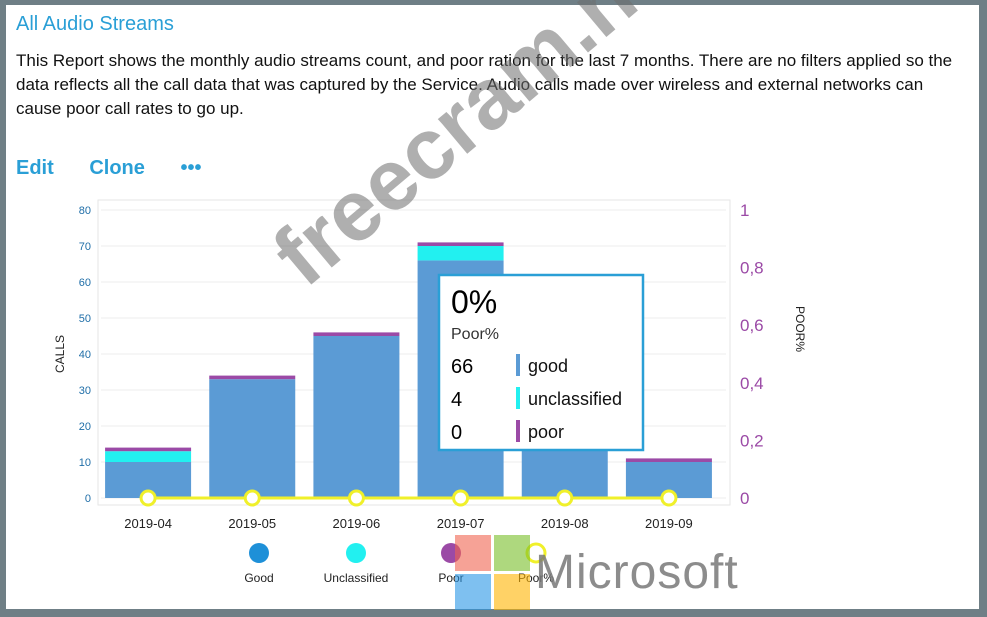 The height and width of the screenshot is (617, 987). I want to click on y-tick-label: 30, so click(85, 391).